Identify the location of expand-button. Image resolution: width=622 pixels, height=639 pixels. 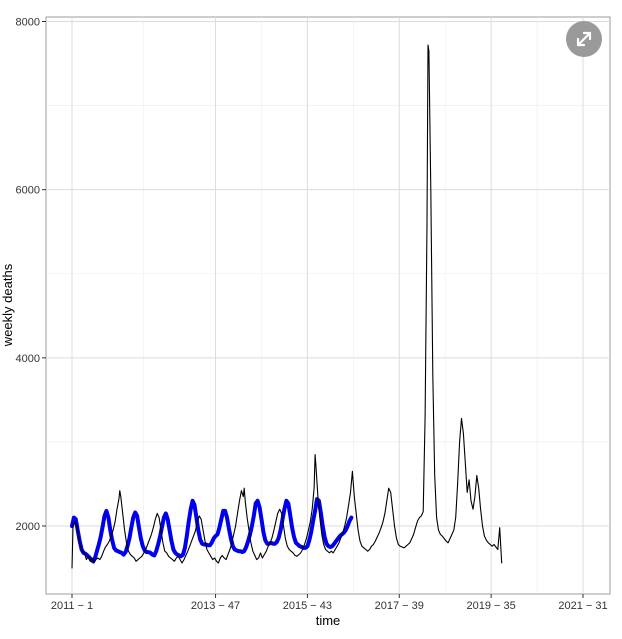
(584, 39).